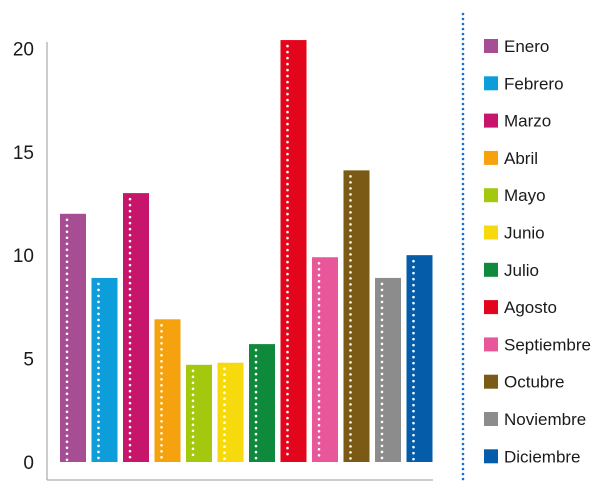 Image resolution: width=602 pixels, height=483 pixels. I want to click on legend-item-noviembre: Noviembre, so click(535, 419).